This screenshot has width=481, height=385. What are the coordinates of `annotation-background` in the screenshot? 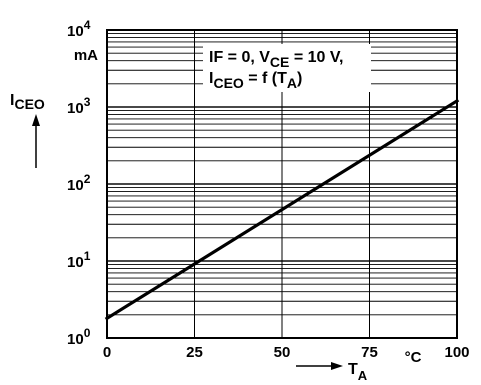 It's located at (287, 68).